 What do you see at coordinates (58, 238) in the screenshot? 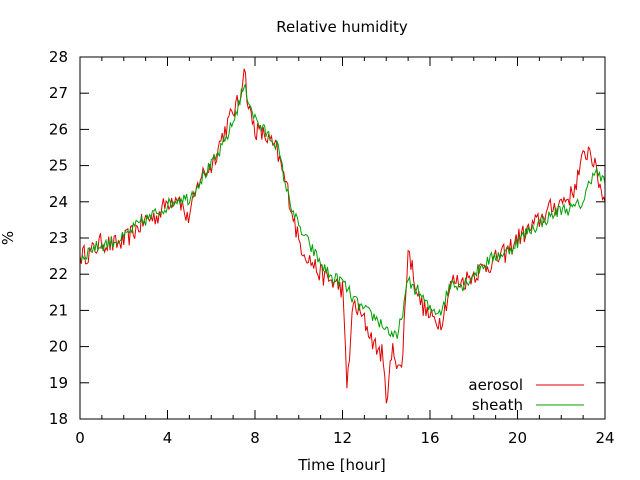
I see `y-tick-label: 23` at bounding box center [58, 238].